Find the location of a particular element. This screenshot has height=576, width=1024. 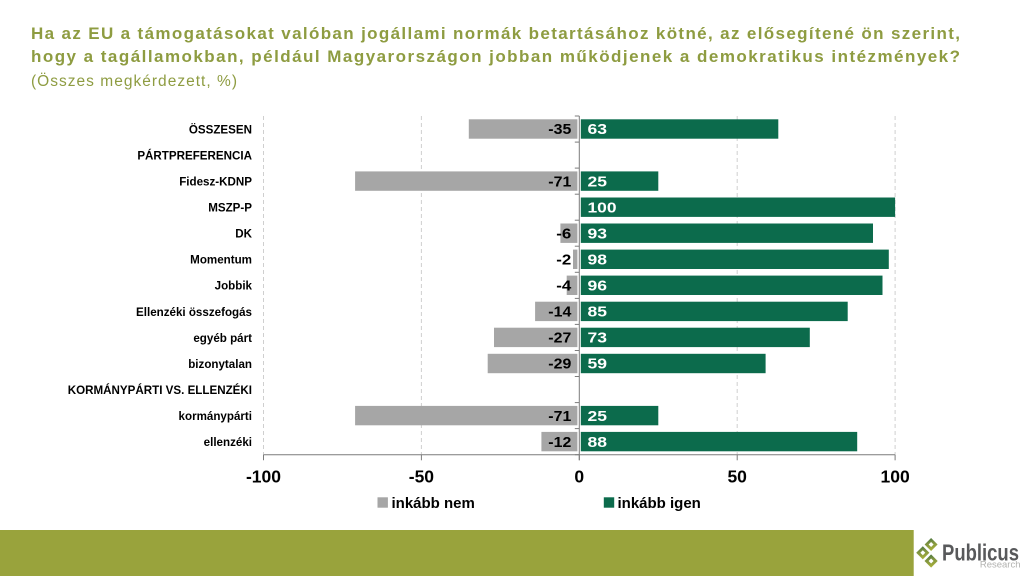

svg-text: 50 is located at coordinates (737, 477).